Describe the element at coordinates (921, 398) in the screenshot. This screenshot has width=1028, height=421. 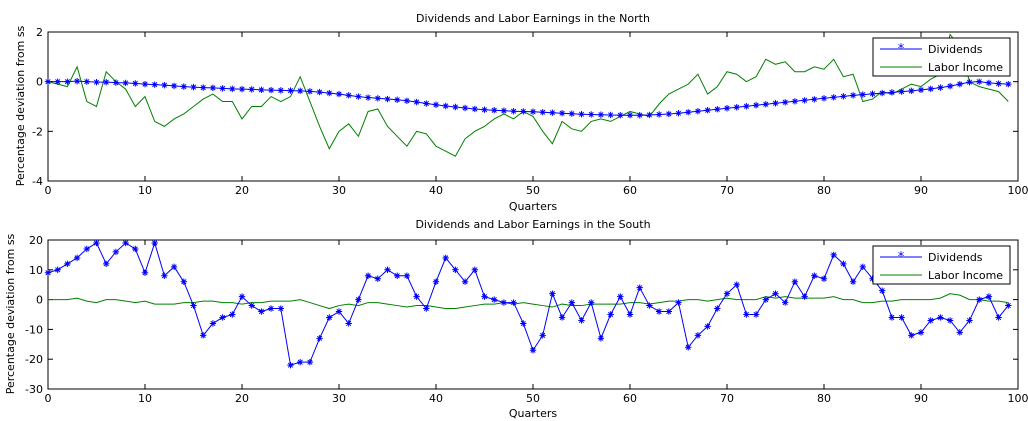
I see `south-xtick-label: 90` at that location.